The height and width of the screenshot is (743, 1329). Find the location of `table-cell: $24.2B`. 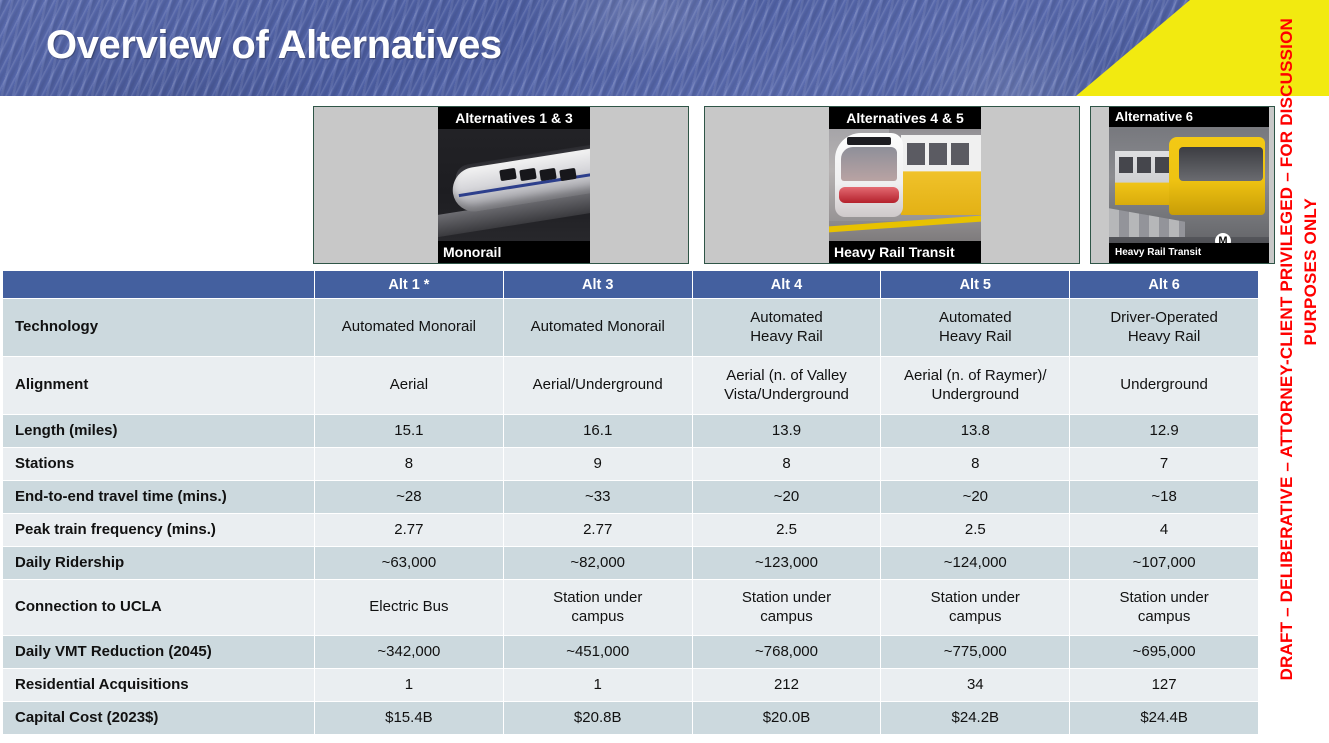

table-cell: $24.2B is located at coordinates (975, 718).